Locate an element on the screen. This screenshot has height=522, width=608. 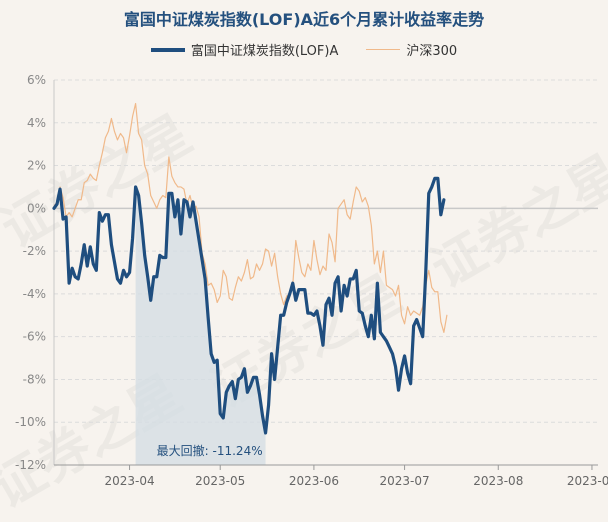
x-tick-label: 2023-07 is located at coordinates (405, 481).